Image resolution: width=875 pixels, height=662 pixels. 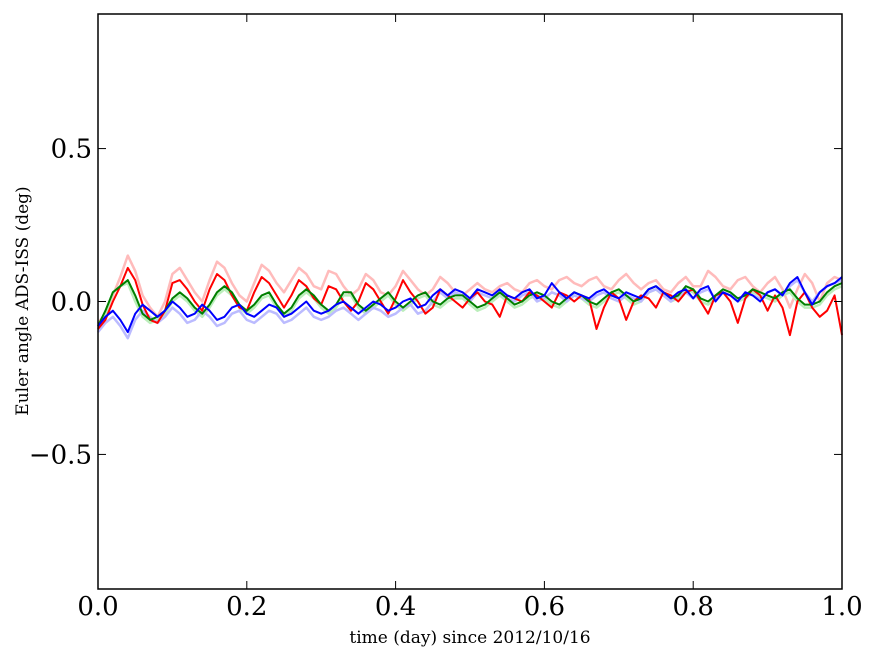 What do you see at coordinates (60, 455) in the screenshot?
I see `y-tick-label: −0.5` at bounding box center [60, 455].